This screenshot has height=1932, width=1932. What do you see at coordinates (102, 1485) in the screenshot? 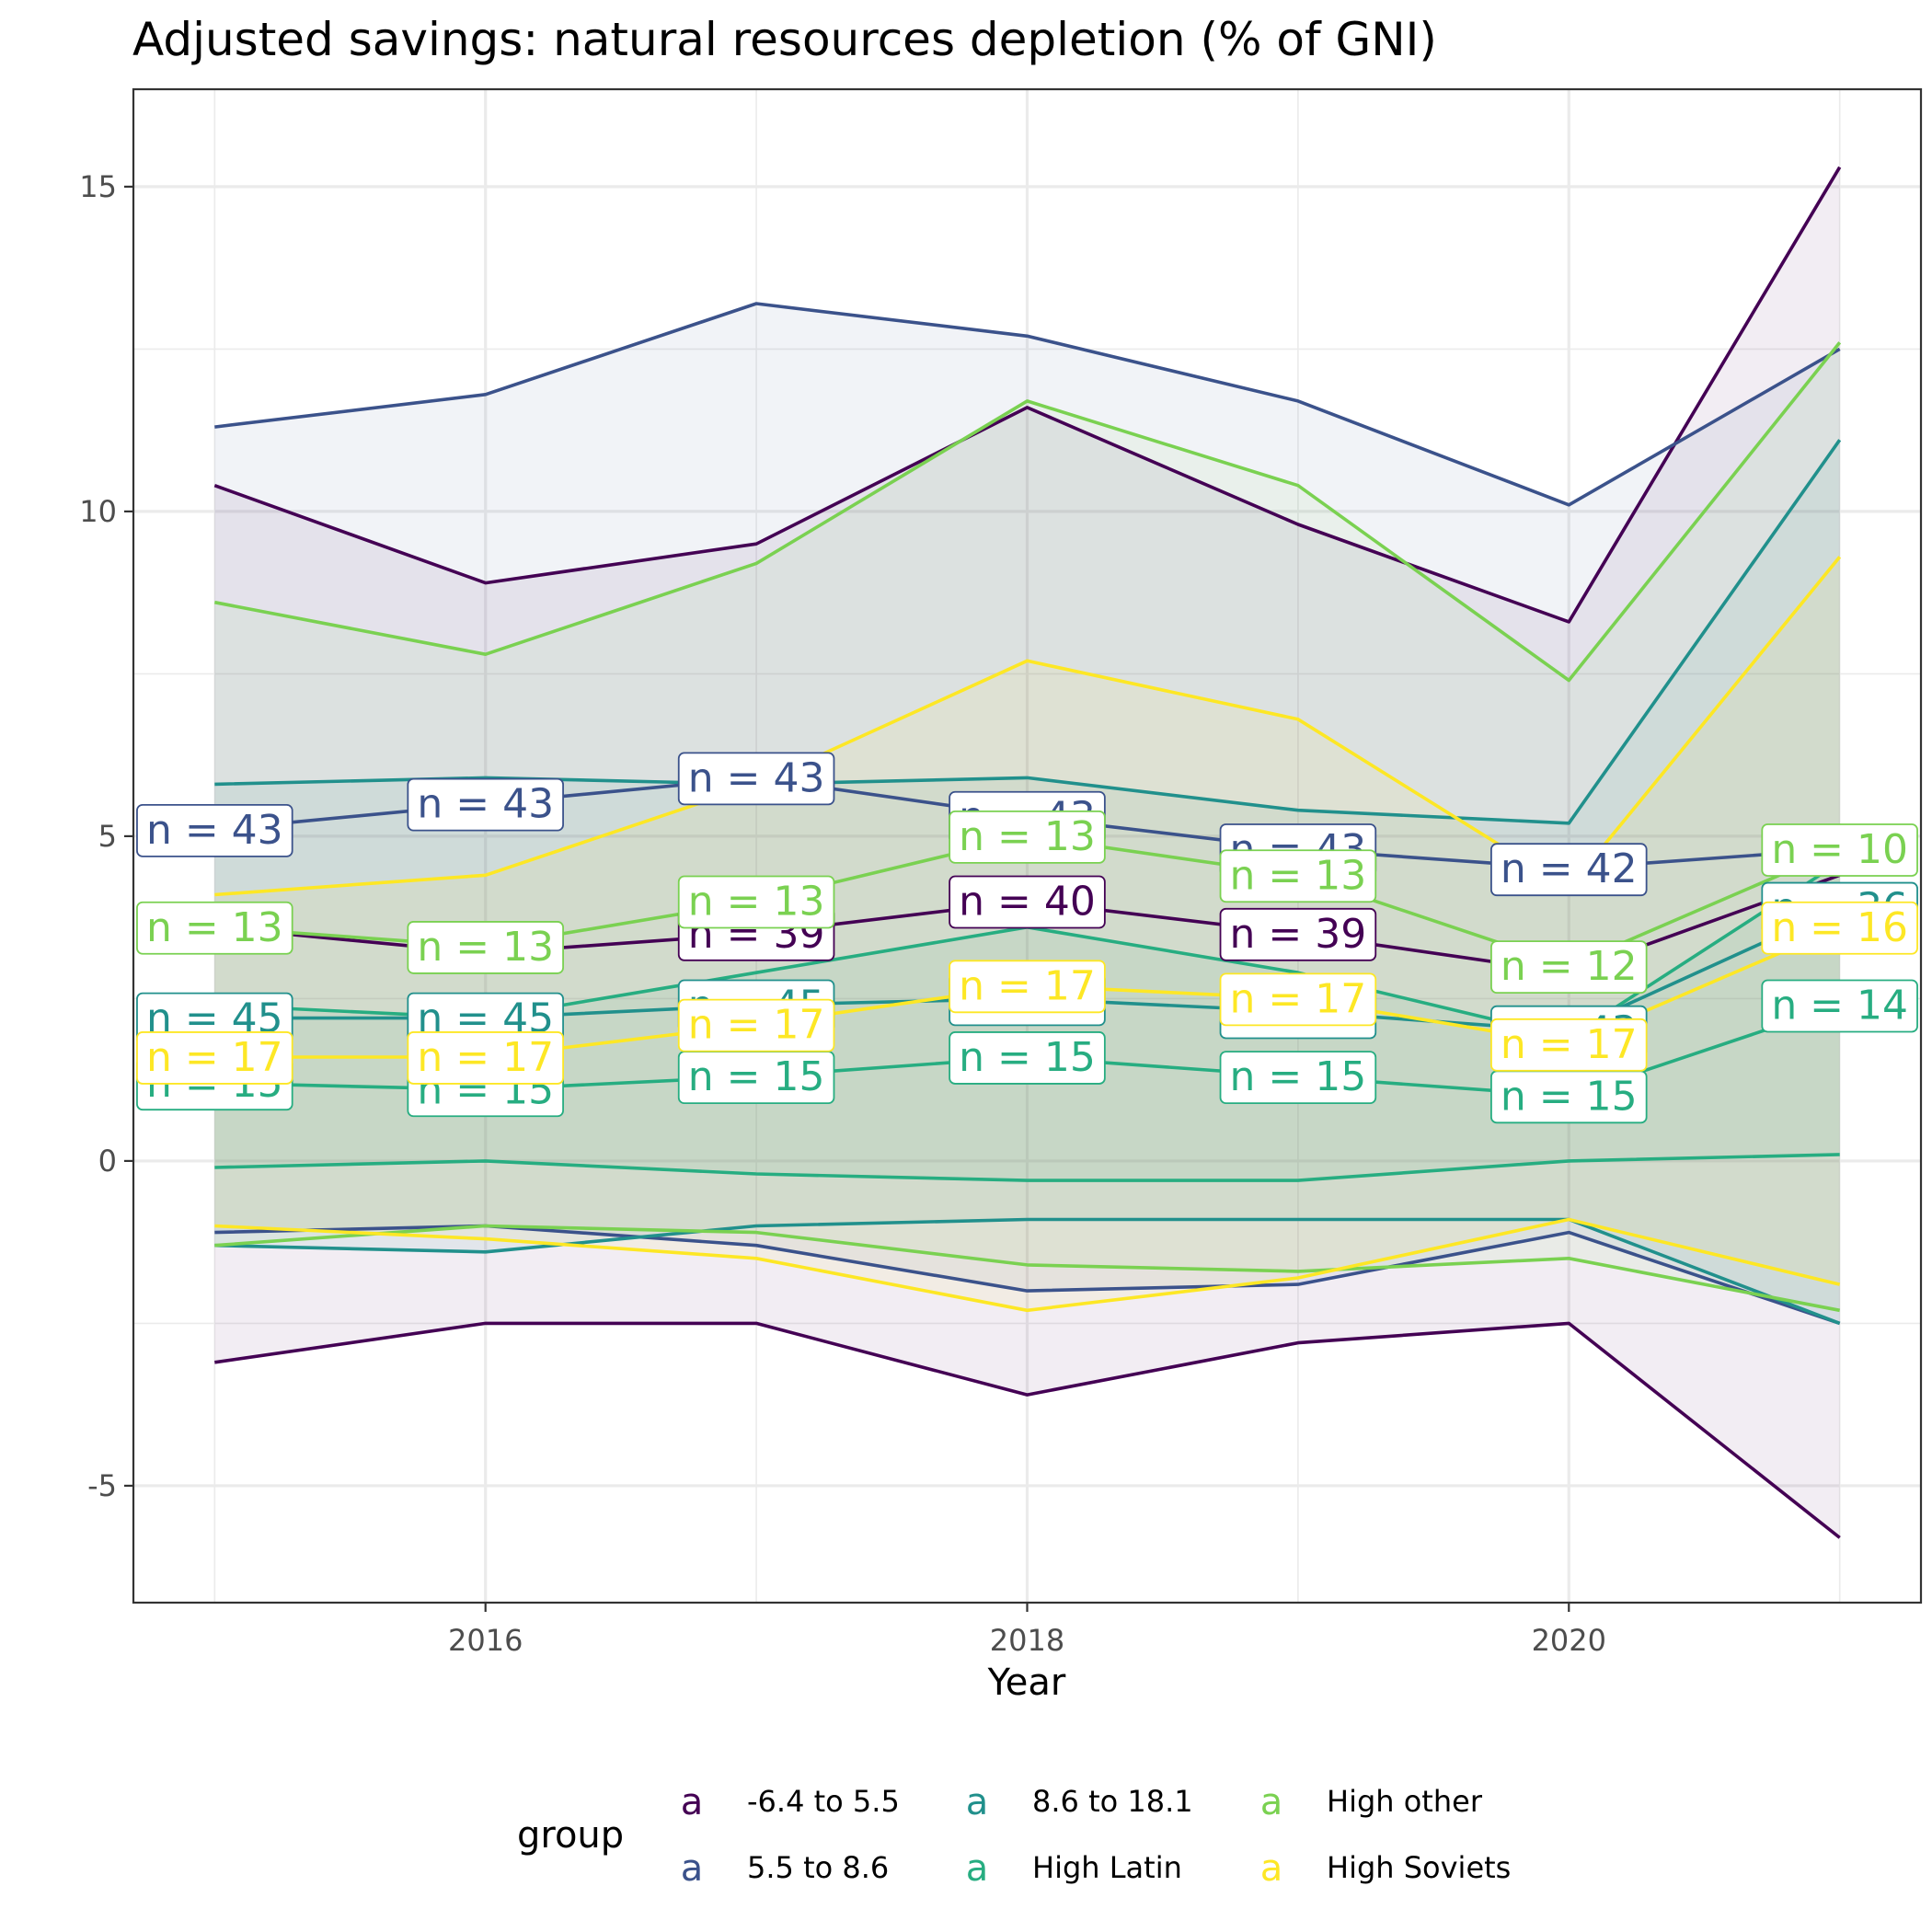
I see `y-tick-label: -5` at bounding box center [102, 1485].